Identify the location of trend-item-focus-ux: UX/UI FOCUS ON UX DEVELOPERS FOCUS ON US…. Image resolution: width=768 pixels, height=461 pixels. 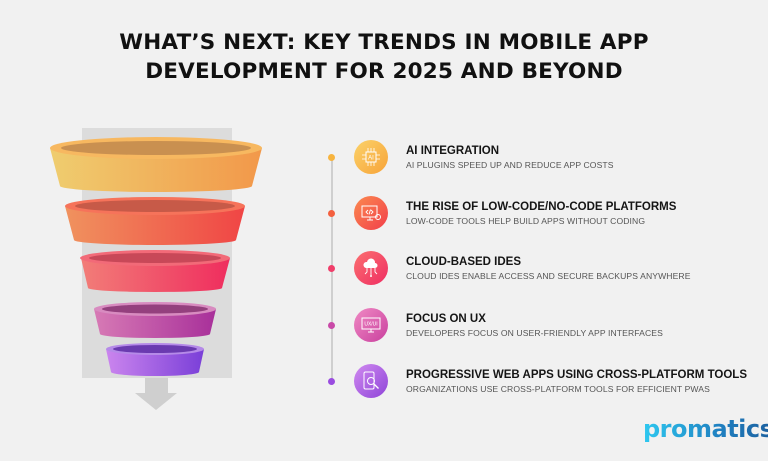
(541, 334).